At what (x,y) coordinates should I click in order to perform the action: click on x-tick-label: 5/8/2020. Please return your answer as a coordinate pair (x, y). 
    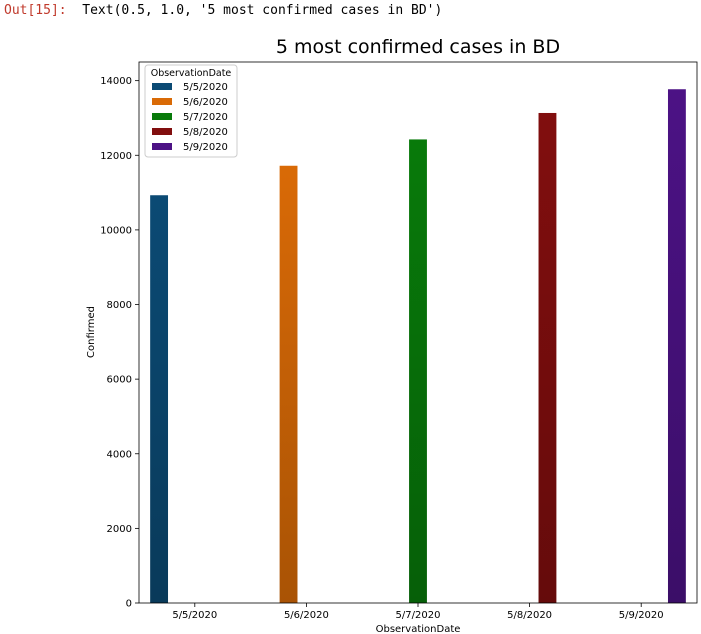
    Looking at the image, I should click on (529, 615).